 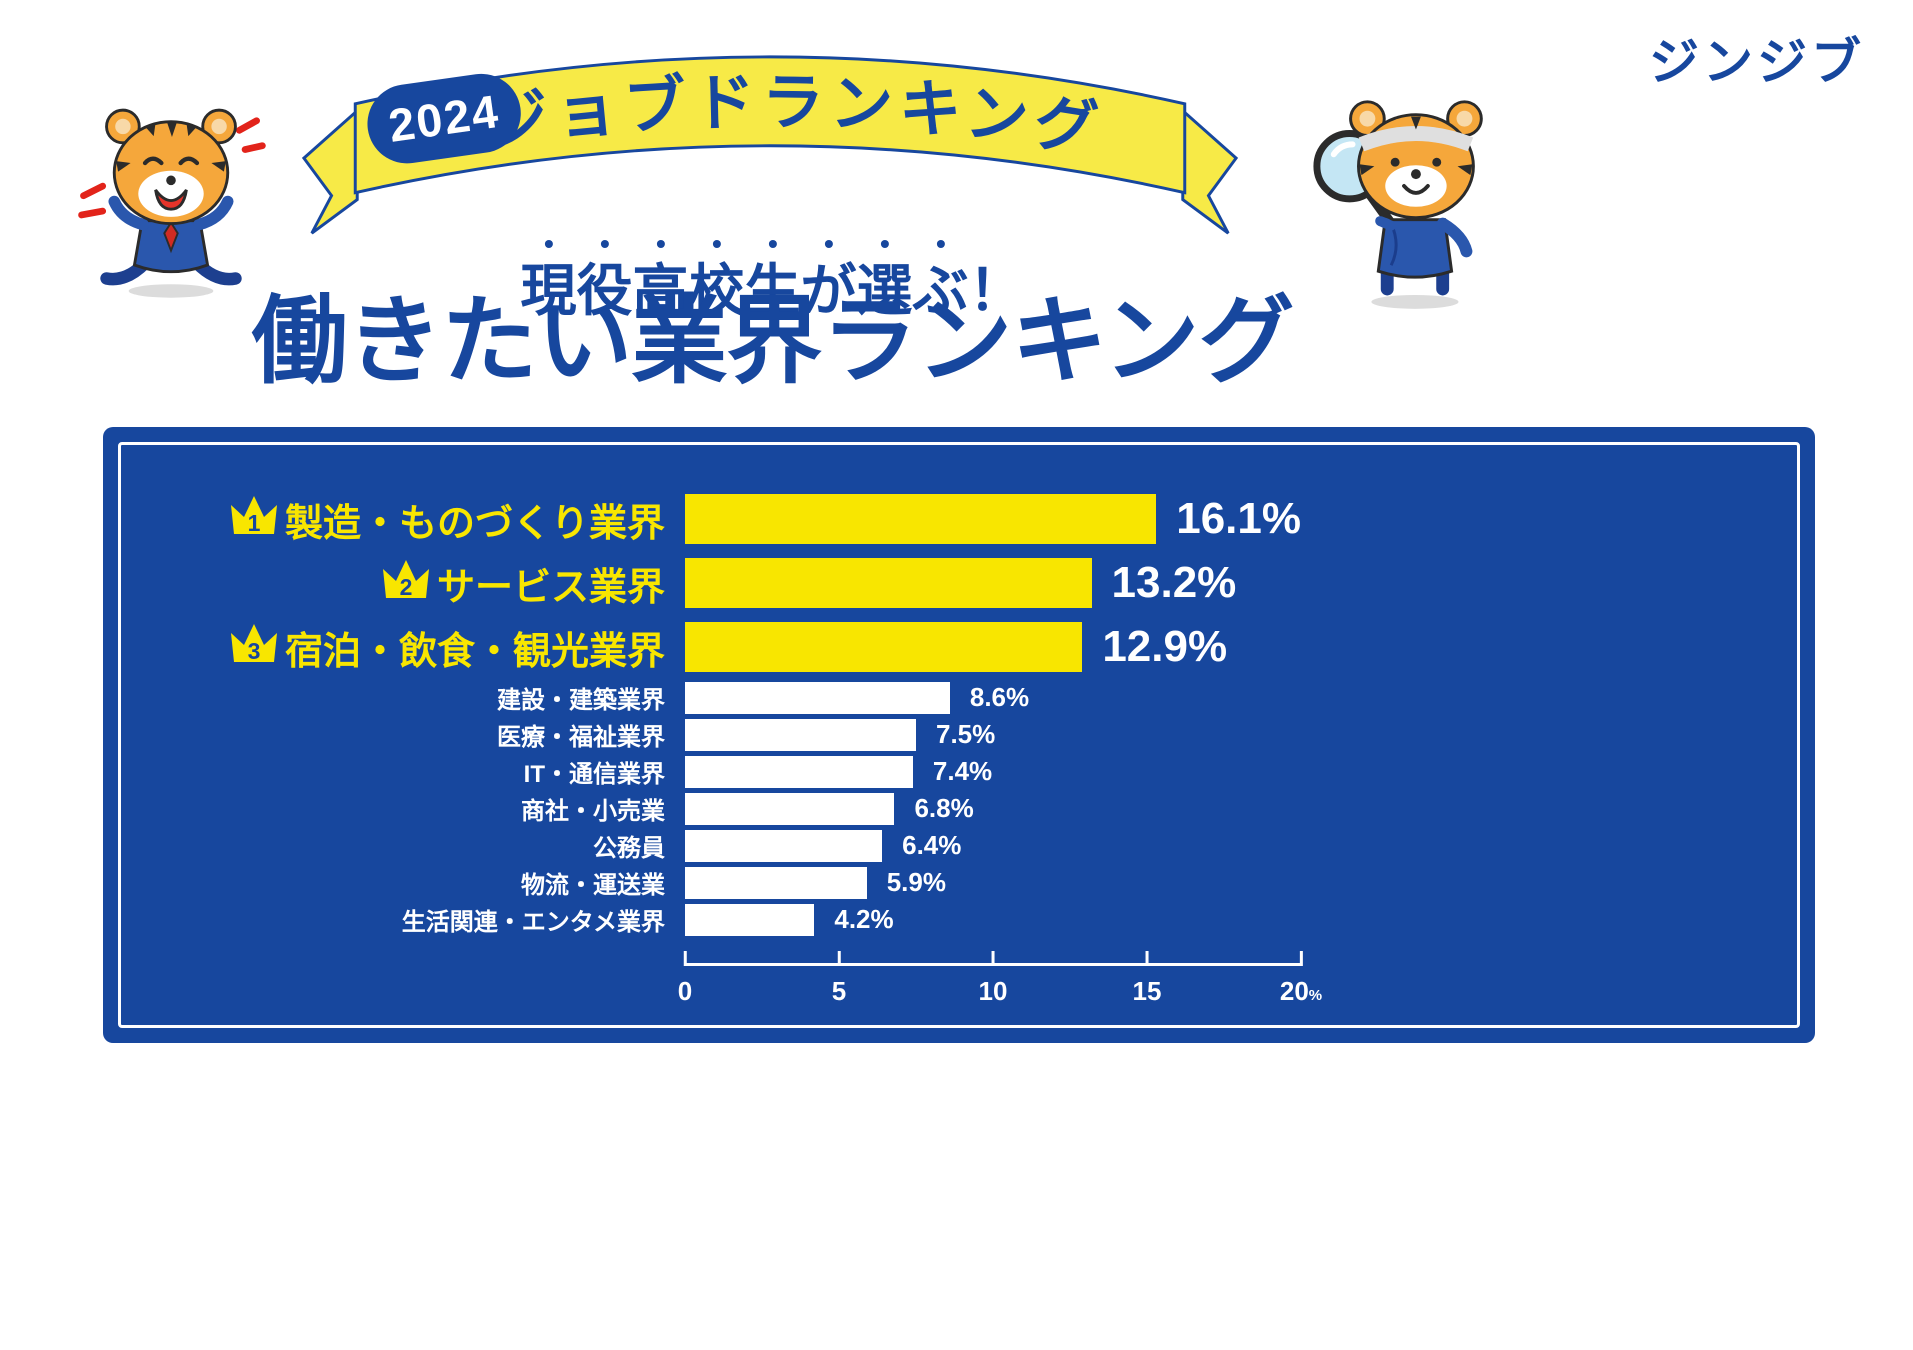 I want to click on chart-row: 3 宿泊・飲食・観光業界 12.9%, so click(x=959, y=647).